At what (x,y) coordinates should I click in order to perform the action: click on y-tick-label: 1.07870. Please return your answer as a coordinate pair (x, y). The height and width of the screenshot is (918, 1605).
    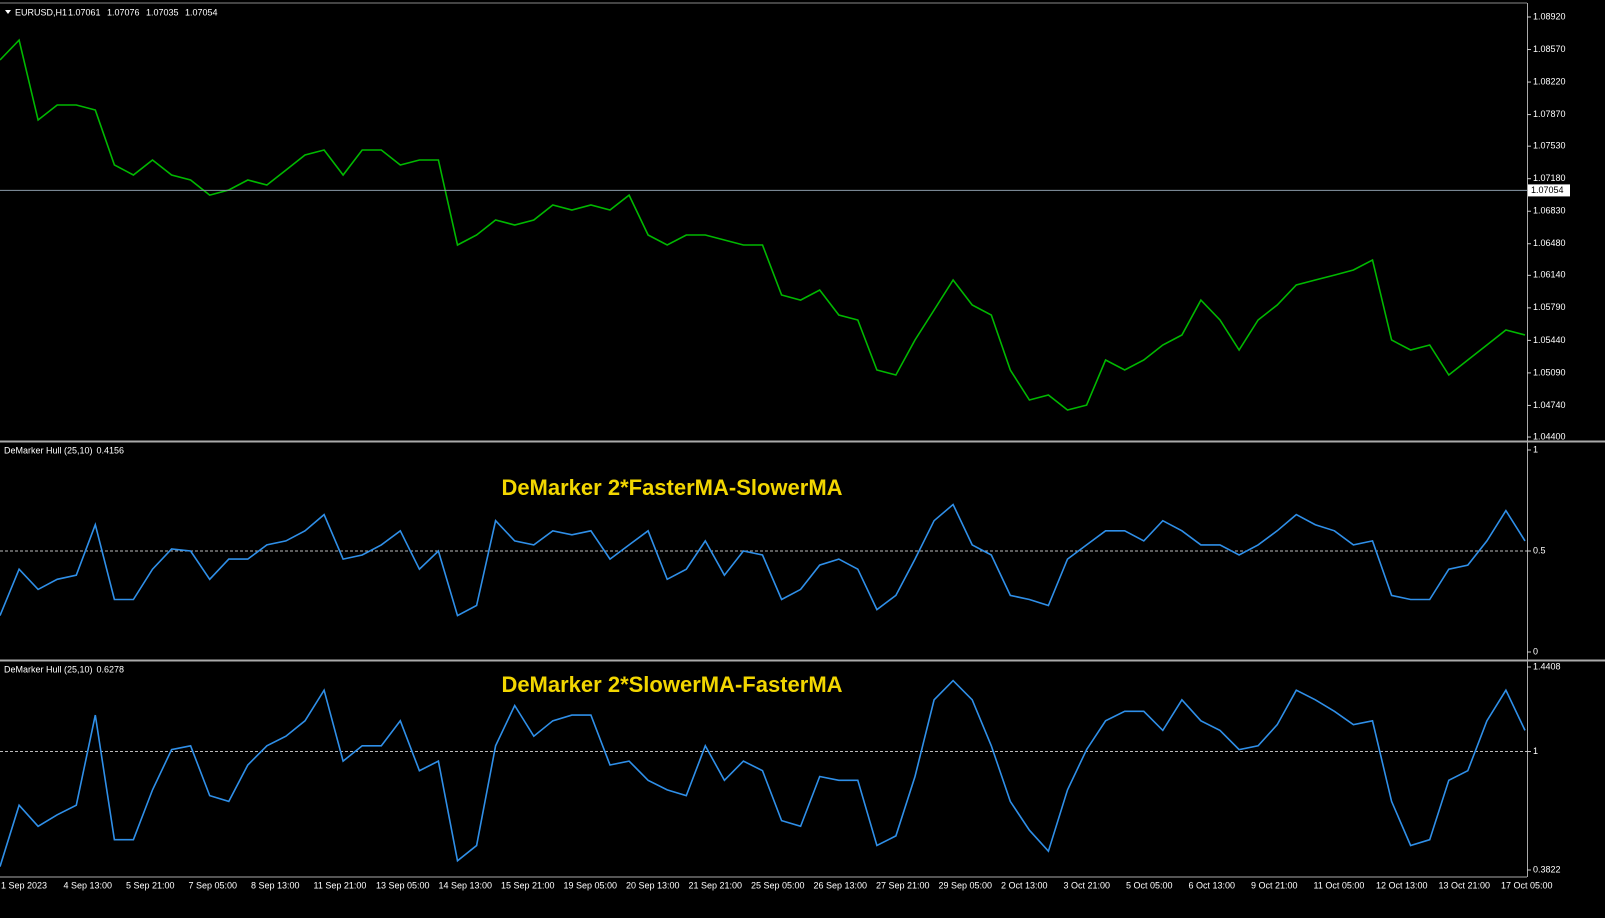
    Looking at the image, I should click on (1549, 114).